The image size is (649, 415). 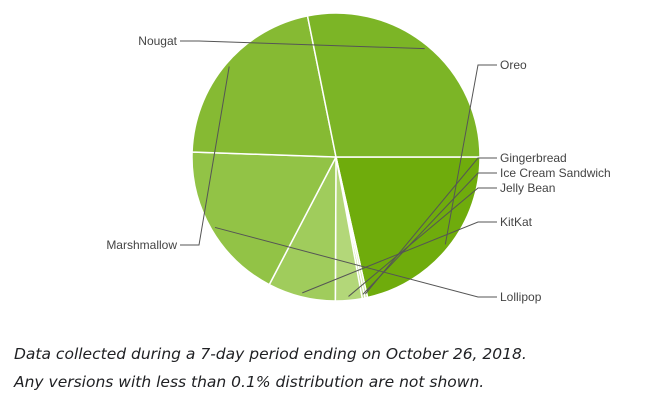 I want to click on leader-line-jelly-bean, so click(x=422, y=242).